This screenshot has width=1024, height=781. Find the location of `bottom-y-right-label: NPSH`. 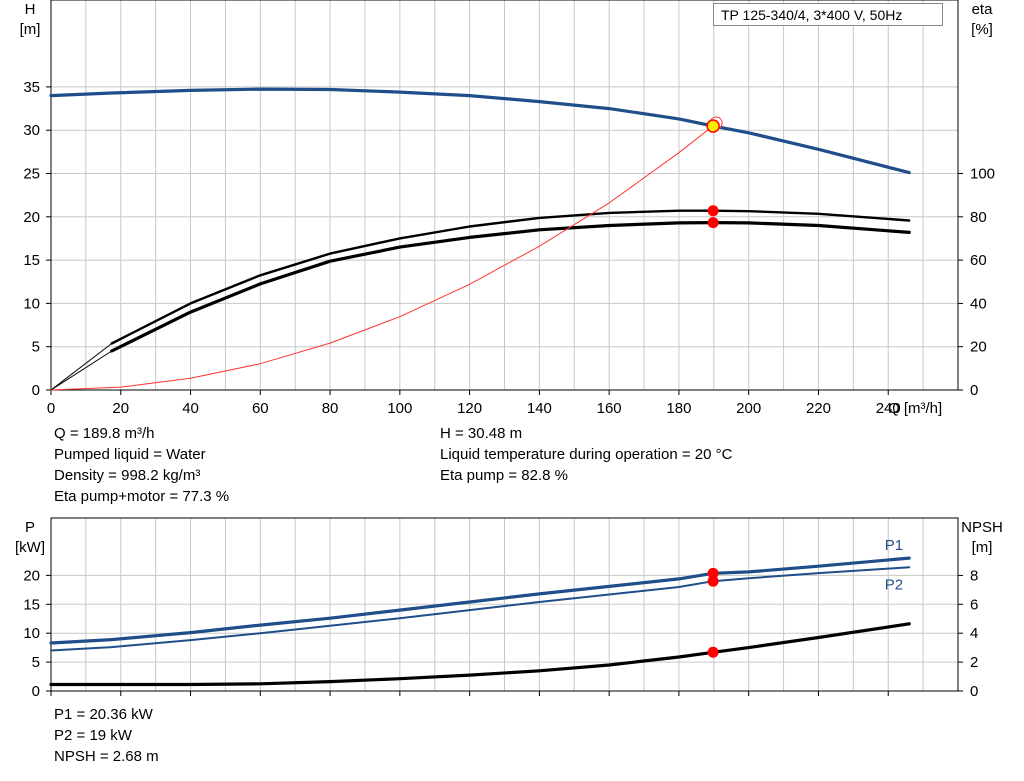

bottom-y-right-label: NPSH is located at coordinates (982, 527).